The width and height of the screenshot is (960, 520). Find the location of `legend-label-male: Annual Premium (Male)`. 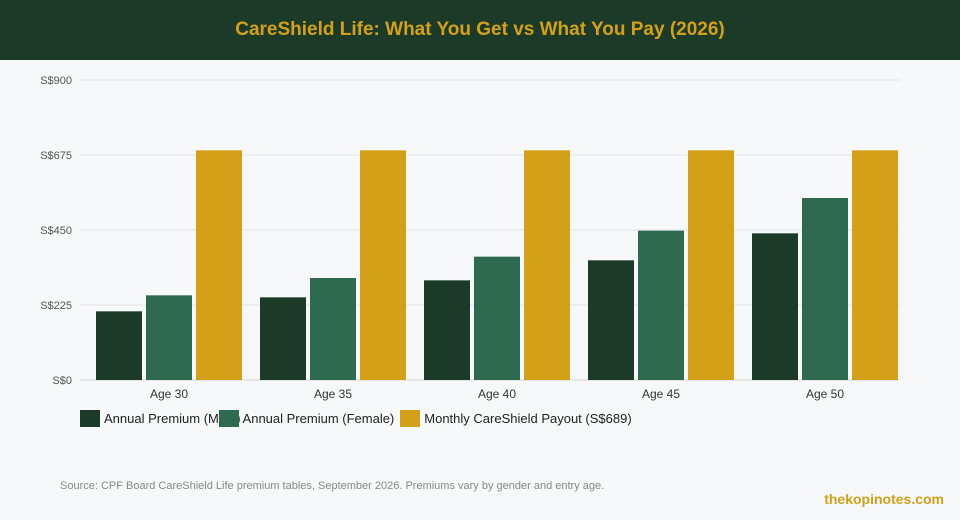

legend-label-male: Annual Premium (Male) is located at coordinates (172, 418).